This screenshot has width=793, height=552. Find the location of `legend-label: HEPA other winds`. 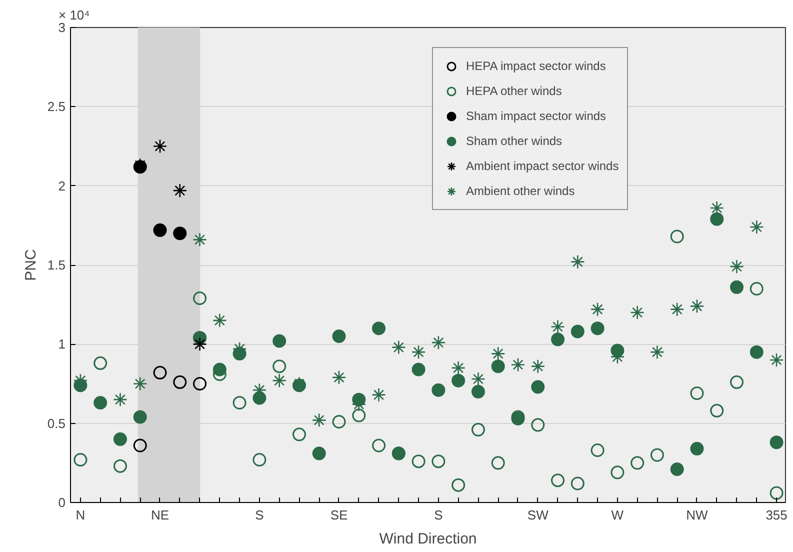

legend-label: HEPA other winds is located at coordinates (514, 91).